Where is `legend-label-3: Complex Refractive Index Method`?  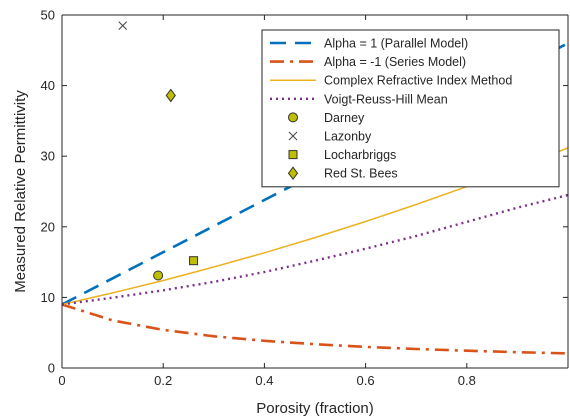
legend-label-3: Complex Refractive Index Method is located at coordinates (418, 81).